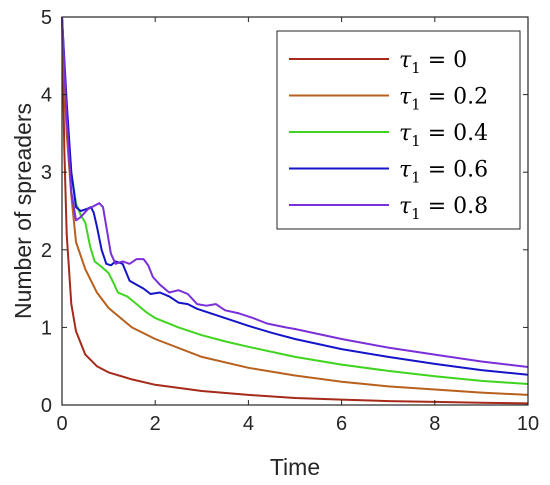 The image size is (550, 485). Describe the element at coordinates (454, 97) in the screenshot. I see `legend-value: = 0.2` at that location.